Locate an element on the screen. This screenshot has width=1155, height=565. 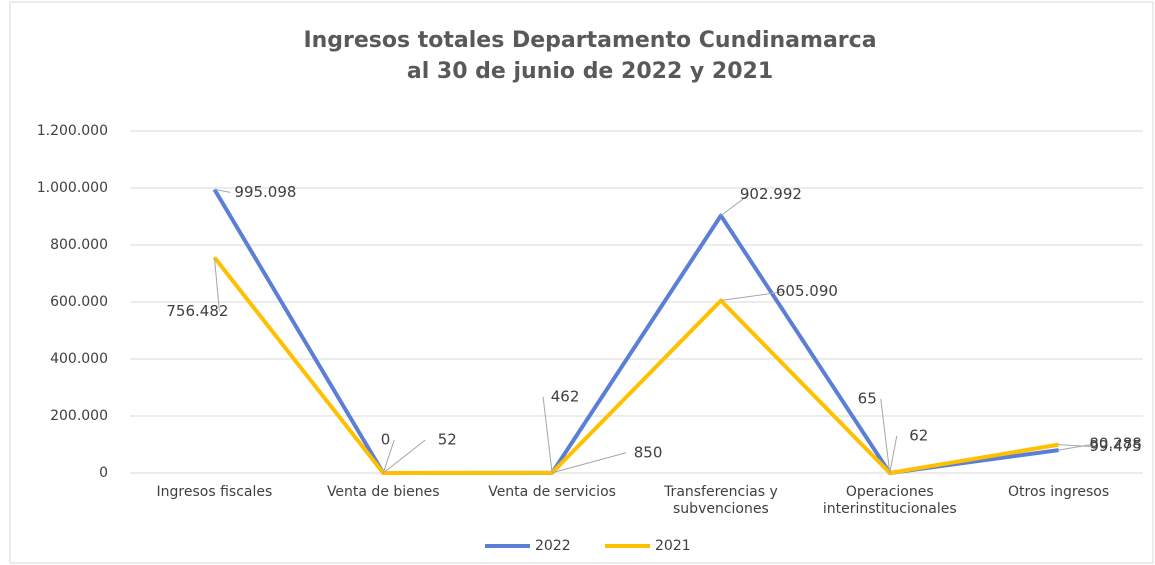
data-label: 65 is located at coordinates (867, 398).